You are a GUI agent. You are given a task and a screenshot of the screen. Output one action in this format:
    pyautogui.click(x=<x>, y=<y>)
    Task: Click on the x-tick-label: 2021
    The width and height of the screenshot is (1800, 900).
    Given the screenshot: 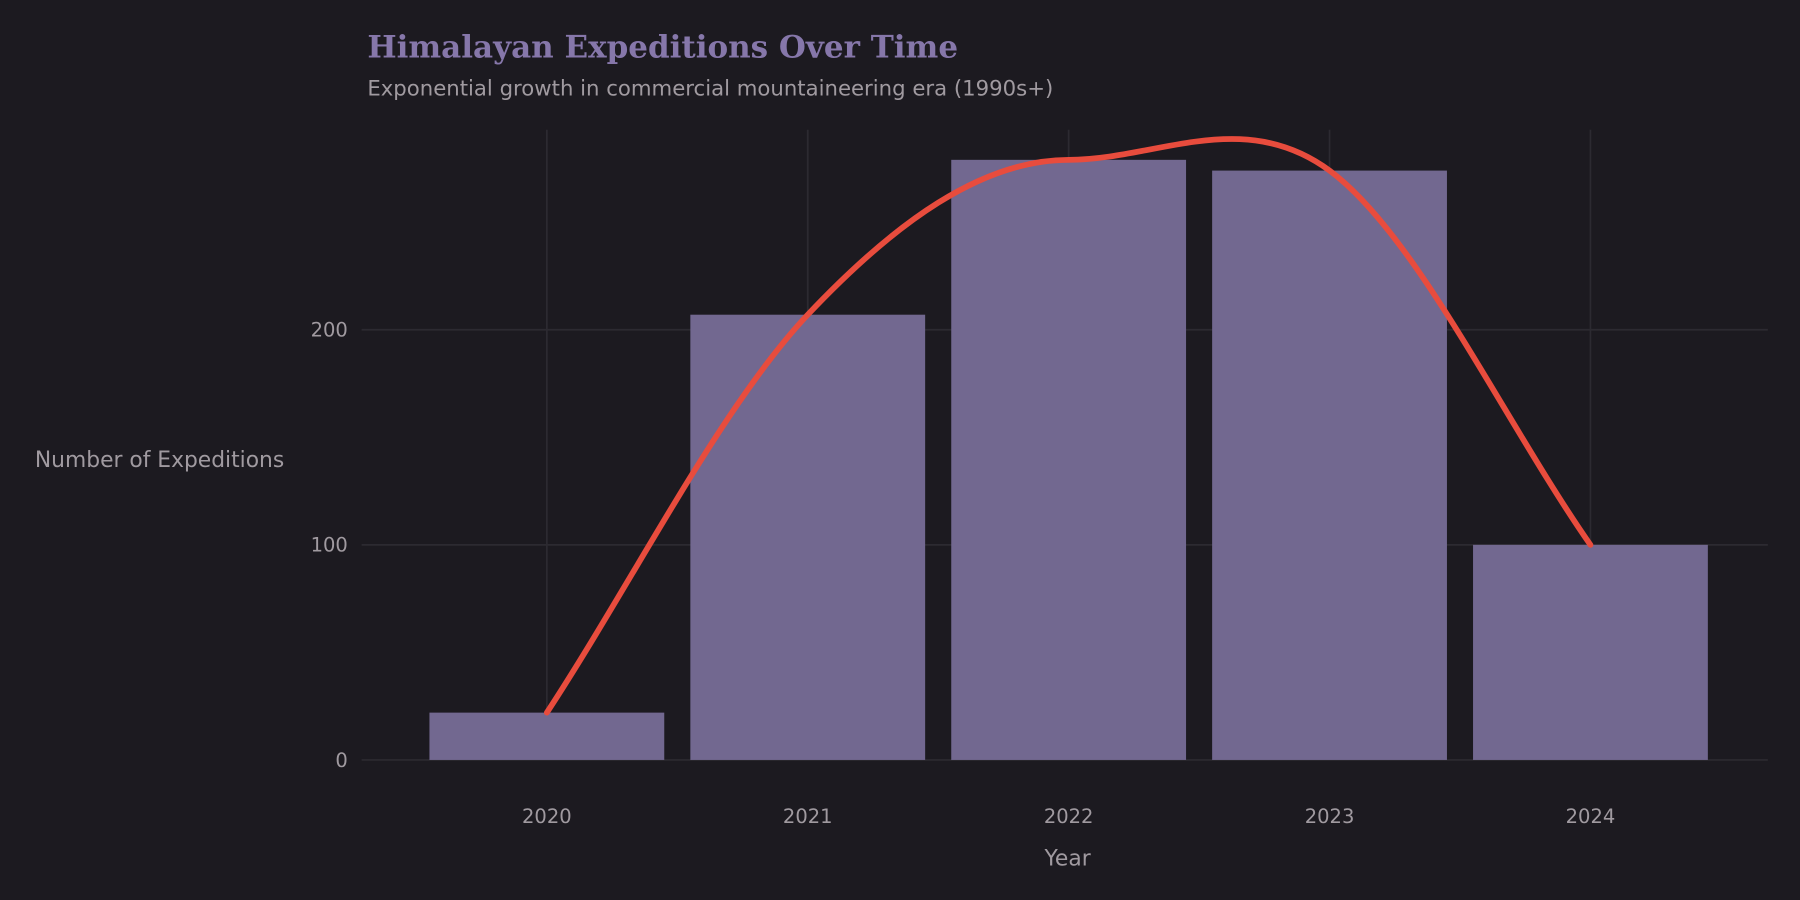 What is the action you would take?
    pyautogui.click(x=808, y=816)
    